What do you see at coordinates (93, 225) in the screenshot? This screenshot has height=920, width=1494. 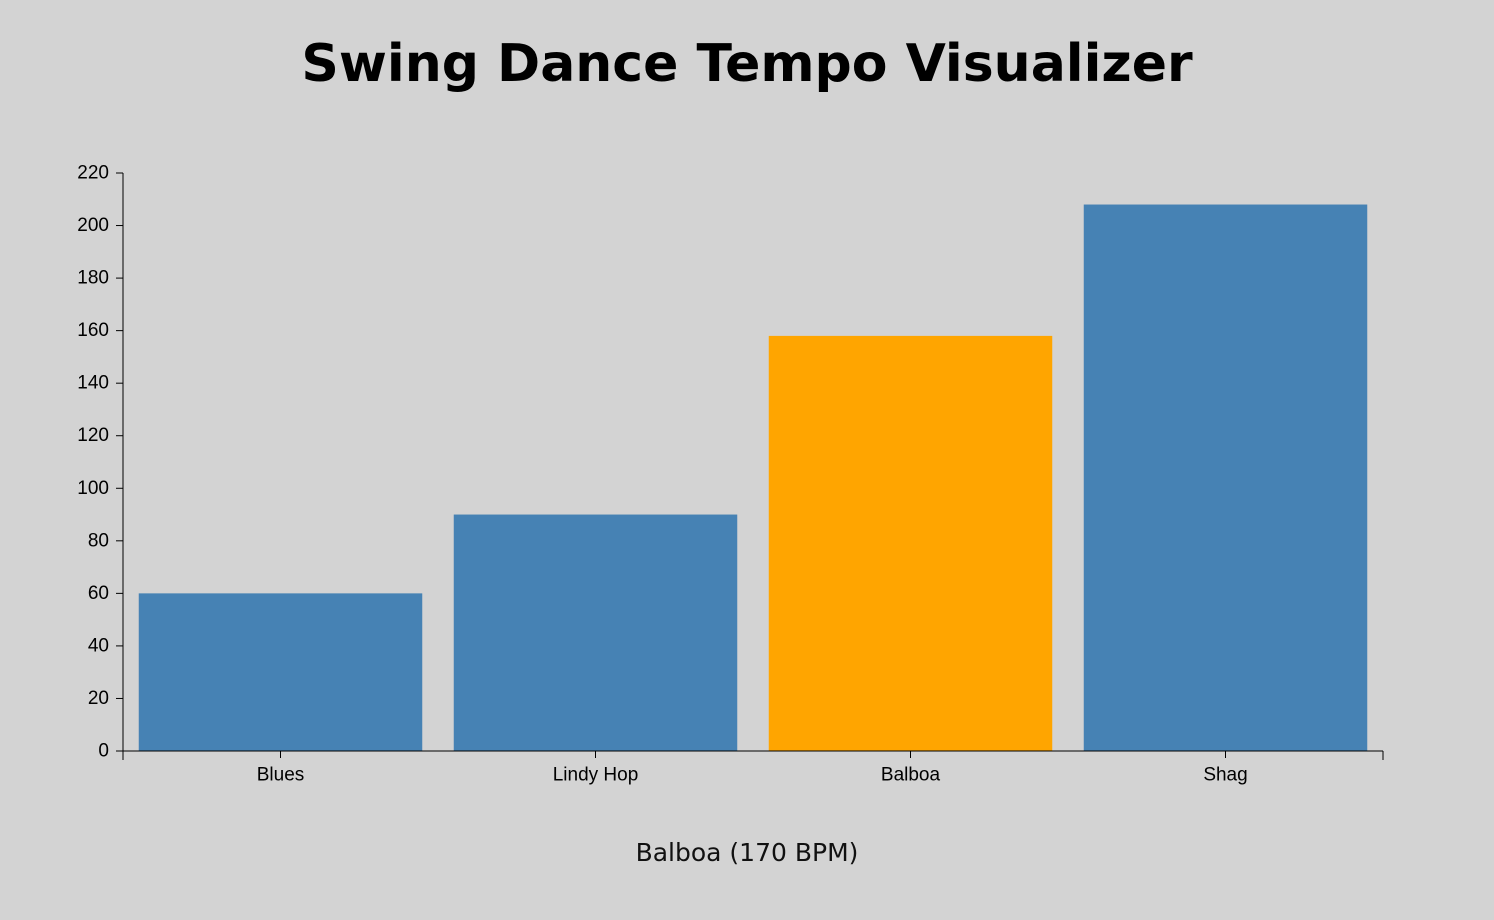 I see `y-tick-label: 200` at bounding box center [93, 225].